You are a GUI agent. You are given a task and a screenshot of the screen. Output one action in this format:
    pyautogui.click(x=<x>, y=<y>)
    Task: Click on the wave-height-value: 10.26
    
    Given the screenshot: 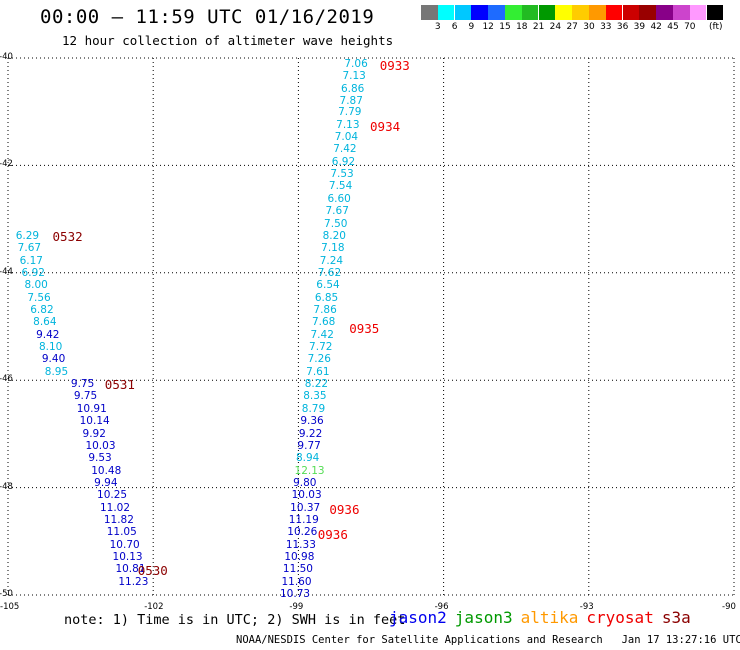 What is the action you would take?
    pyautogui.click(x=302, y=532)
    